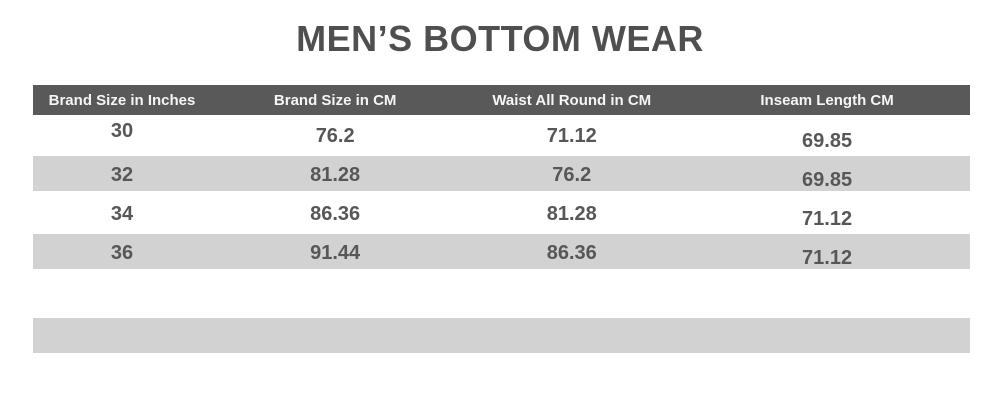 Image resolution: width=1000 pixels, height=400 pixels. I want to click on column-header-brand-size-inches: Brand Size in Inches, so click(122, 100).